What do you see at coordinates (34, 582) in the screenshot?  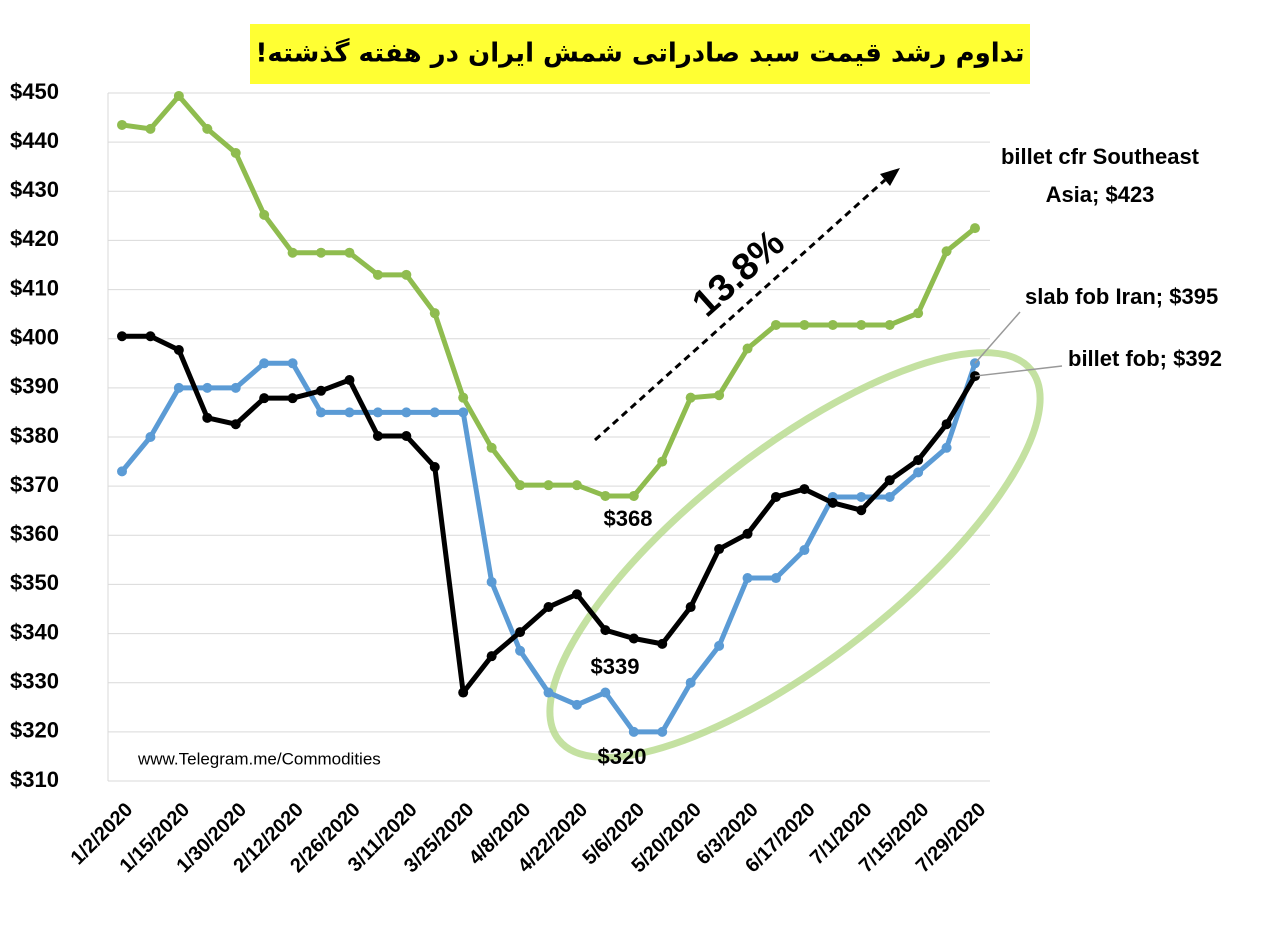 I see `y-tick-label: $350` at bounding box center [34, 582].